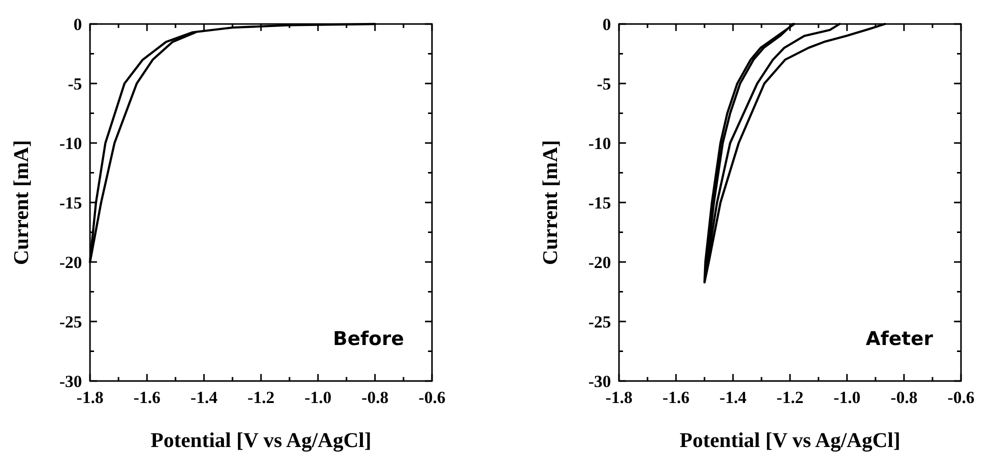 This screenshot has width=983, height=461. Describe the element at coordinates (900, 339) in the screenshot. I see `annotation: Afeter` at that location.